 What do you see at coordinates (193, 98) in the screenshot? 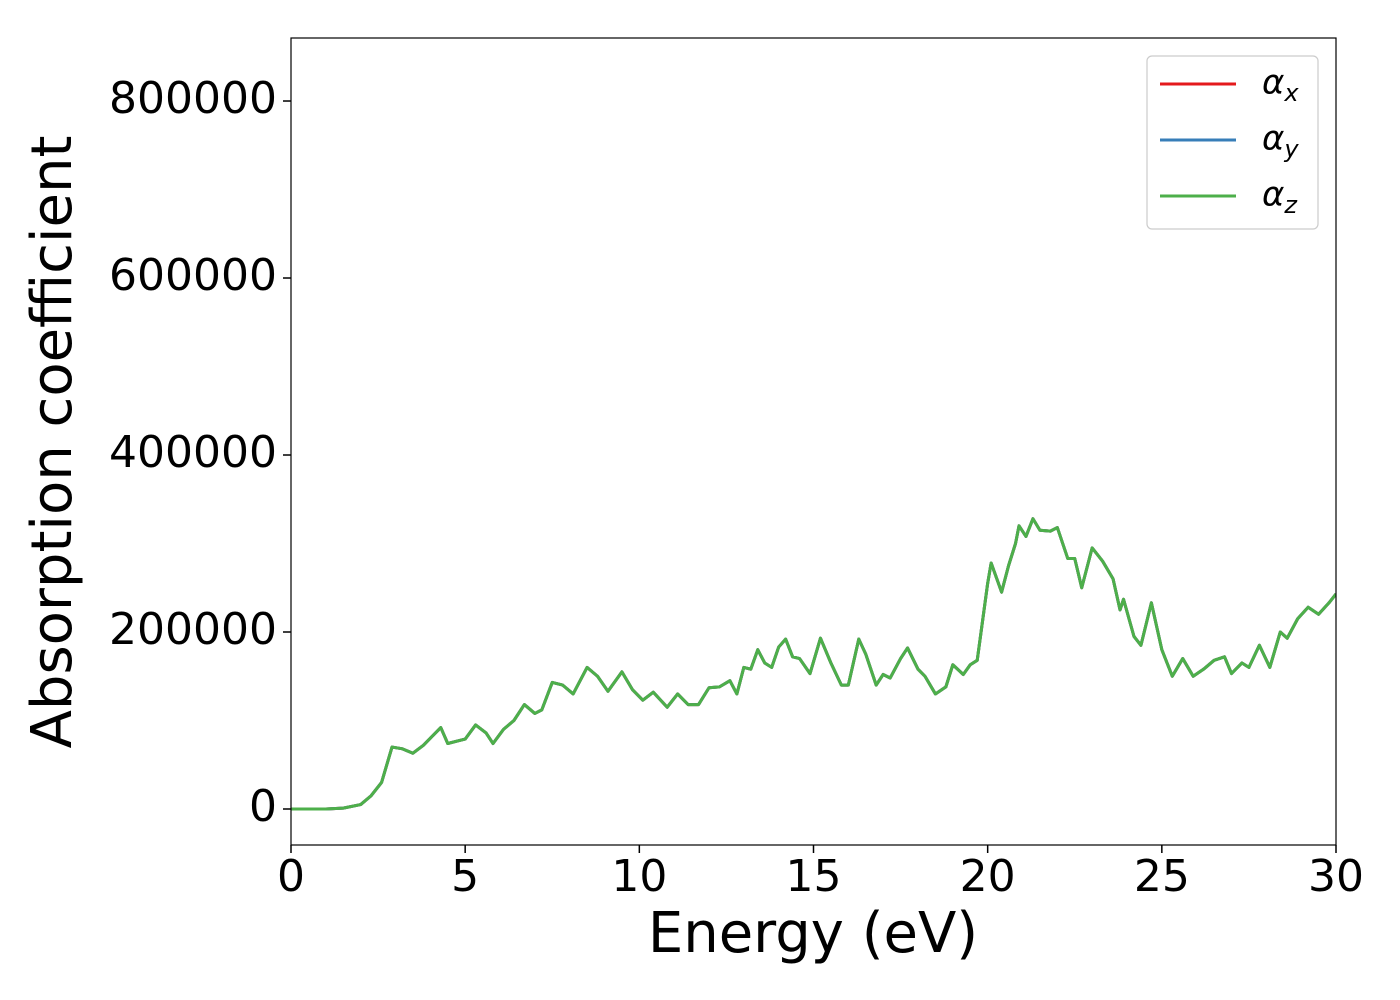
I see `y-tick-label: 800000` at bounding box center [193, 98].